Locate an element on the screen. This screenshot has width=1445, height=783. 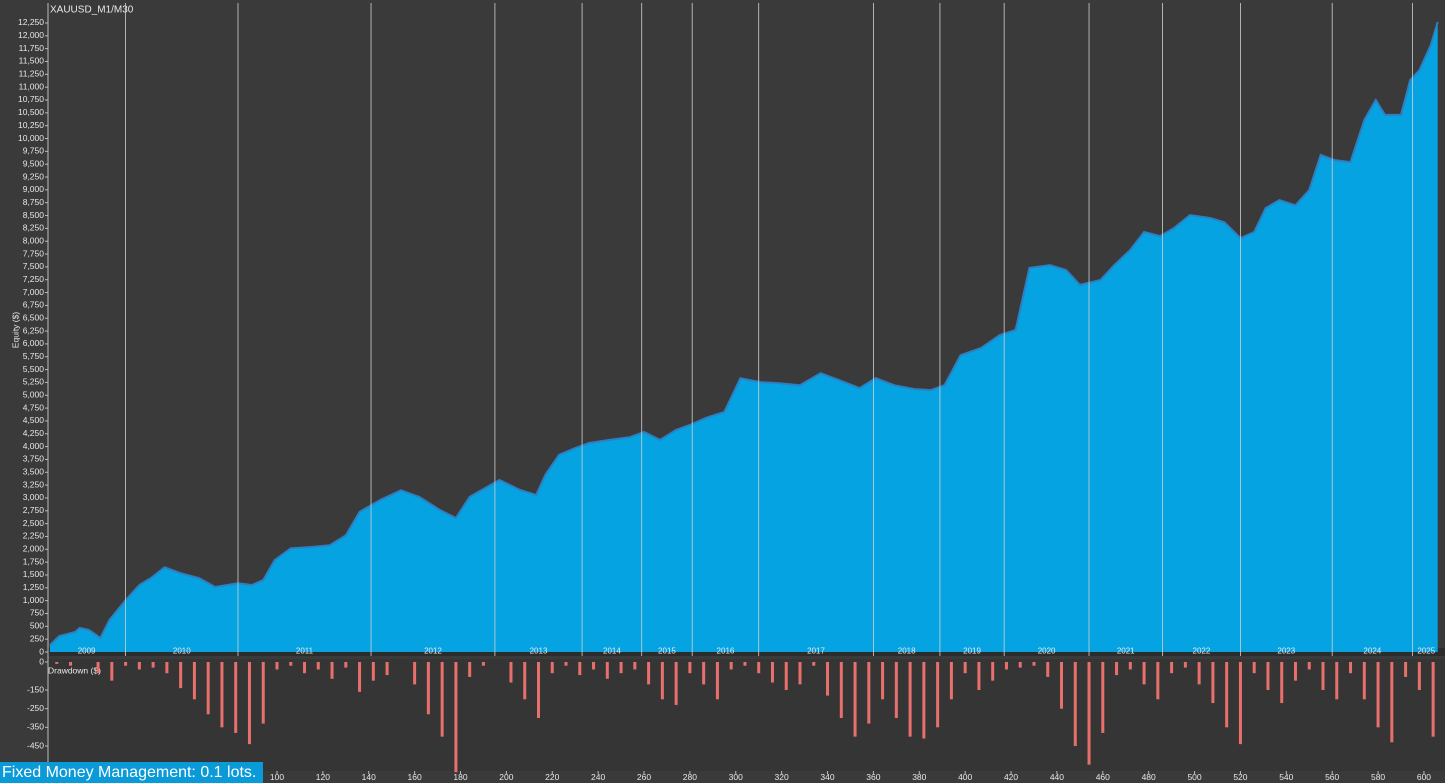
y-tick-label: 5,750 is located at coordinates (34, 356).